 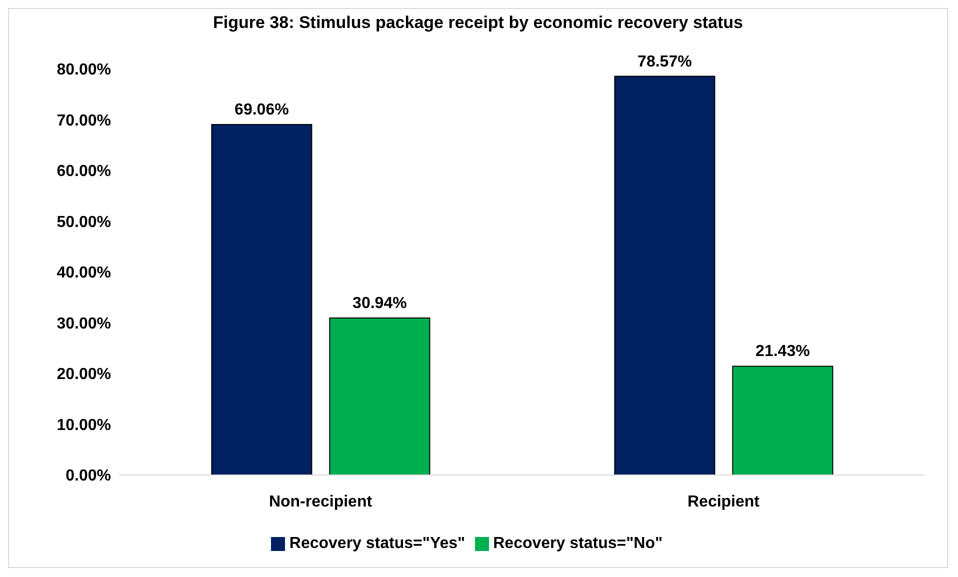 I want to click on legend-label: Recovery status="No", so click(x=578, y=543).